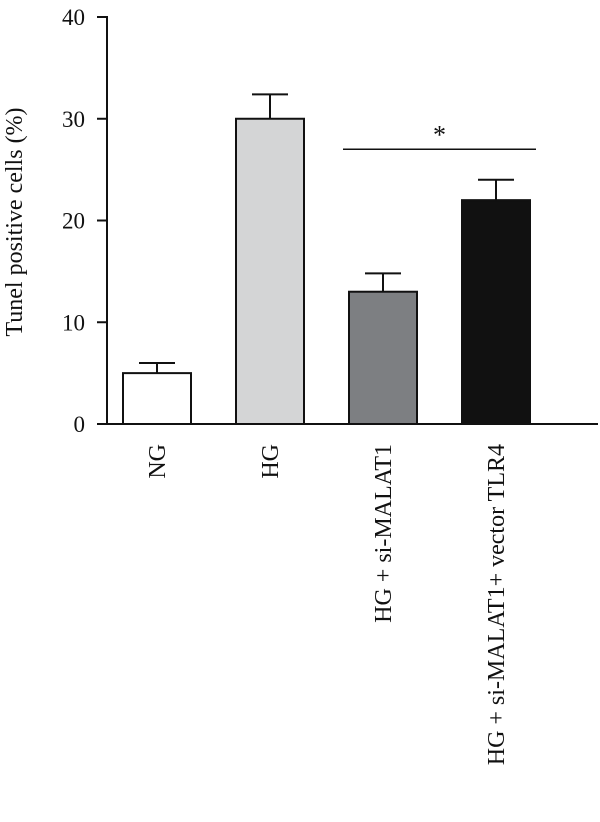  I want to click on x-tick-label: HG, so click(271, 461).